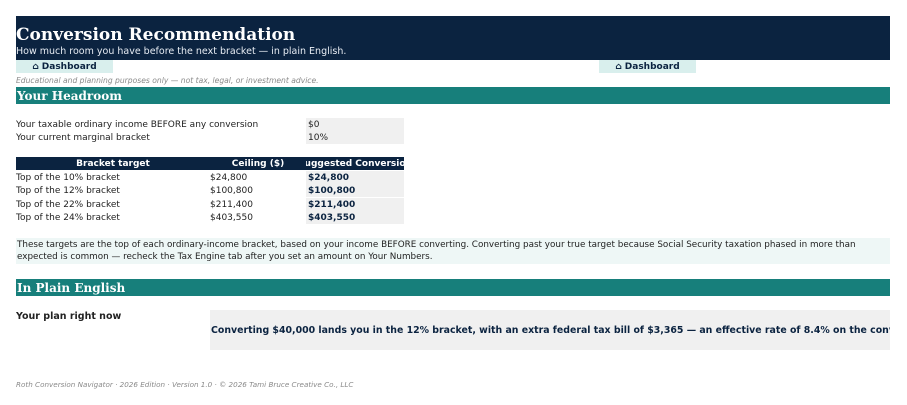 The image size is (907, 405). I want to click on table-row-suggested: $403,550, so click(355, 217).